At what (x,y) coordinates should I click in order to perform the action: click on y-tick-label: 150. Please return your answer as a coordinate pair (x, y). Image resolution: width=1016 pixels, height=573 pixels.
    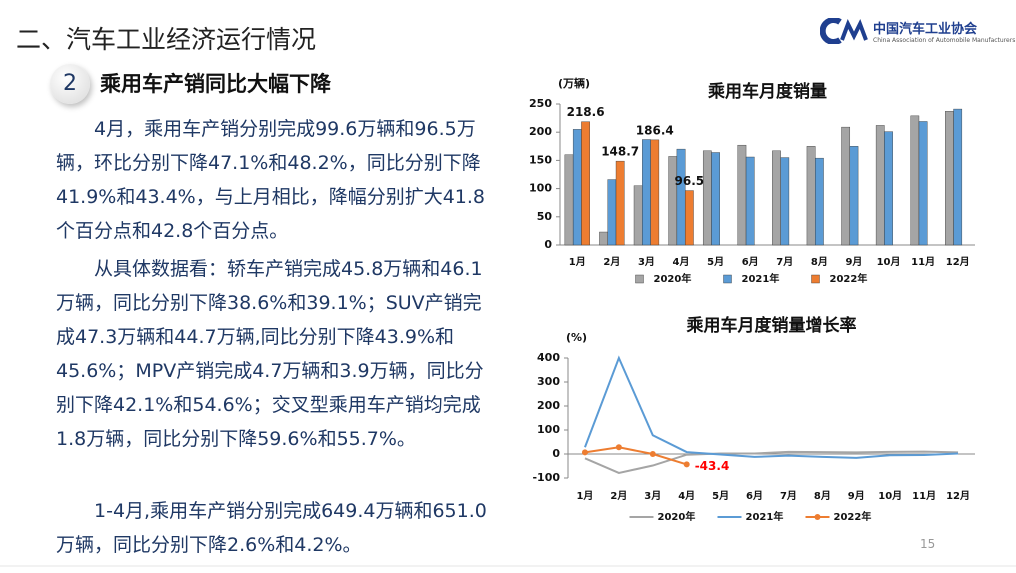
    Looking at the image, I should click on (540, 159).